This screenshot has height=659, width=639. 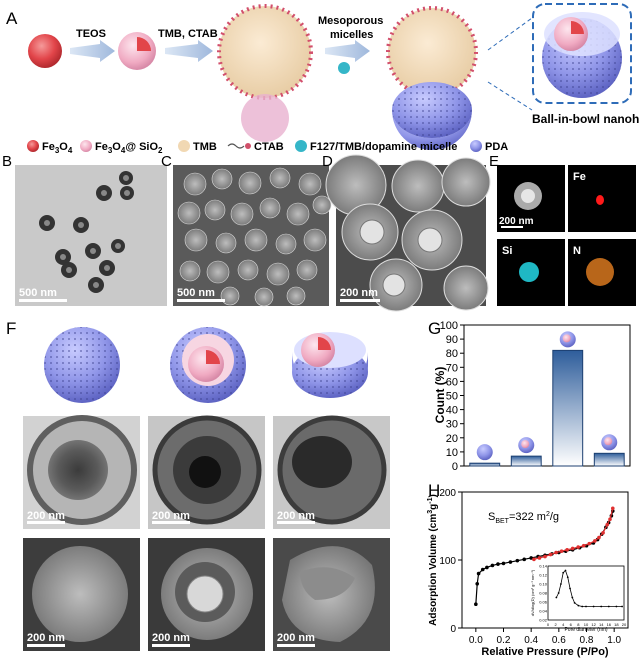 What do you see at coordinates (91, 34) in the screenshot?
I see `step1-label: TEOS` at bounding box center [91, 34].